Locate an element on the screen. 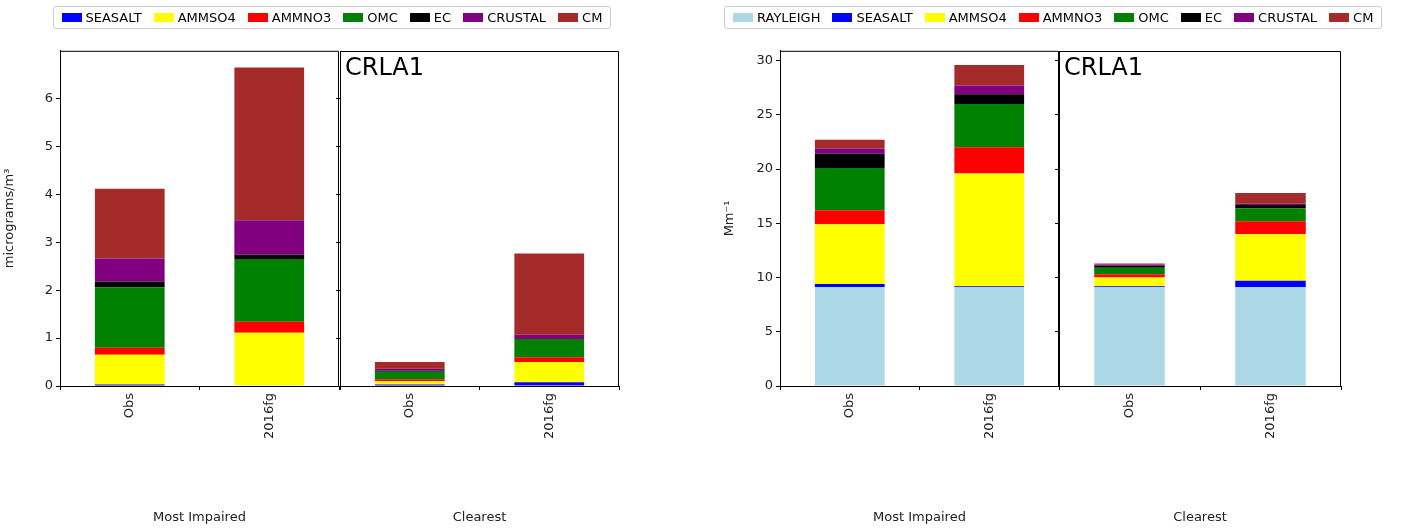 The height and width of the screenshot is (529, 1403). y-tick-label: 20 is located at coordinates (764, 168).